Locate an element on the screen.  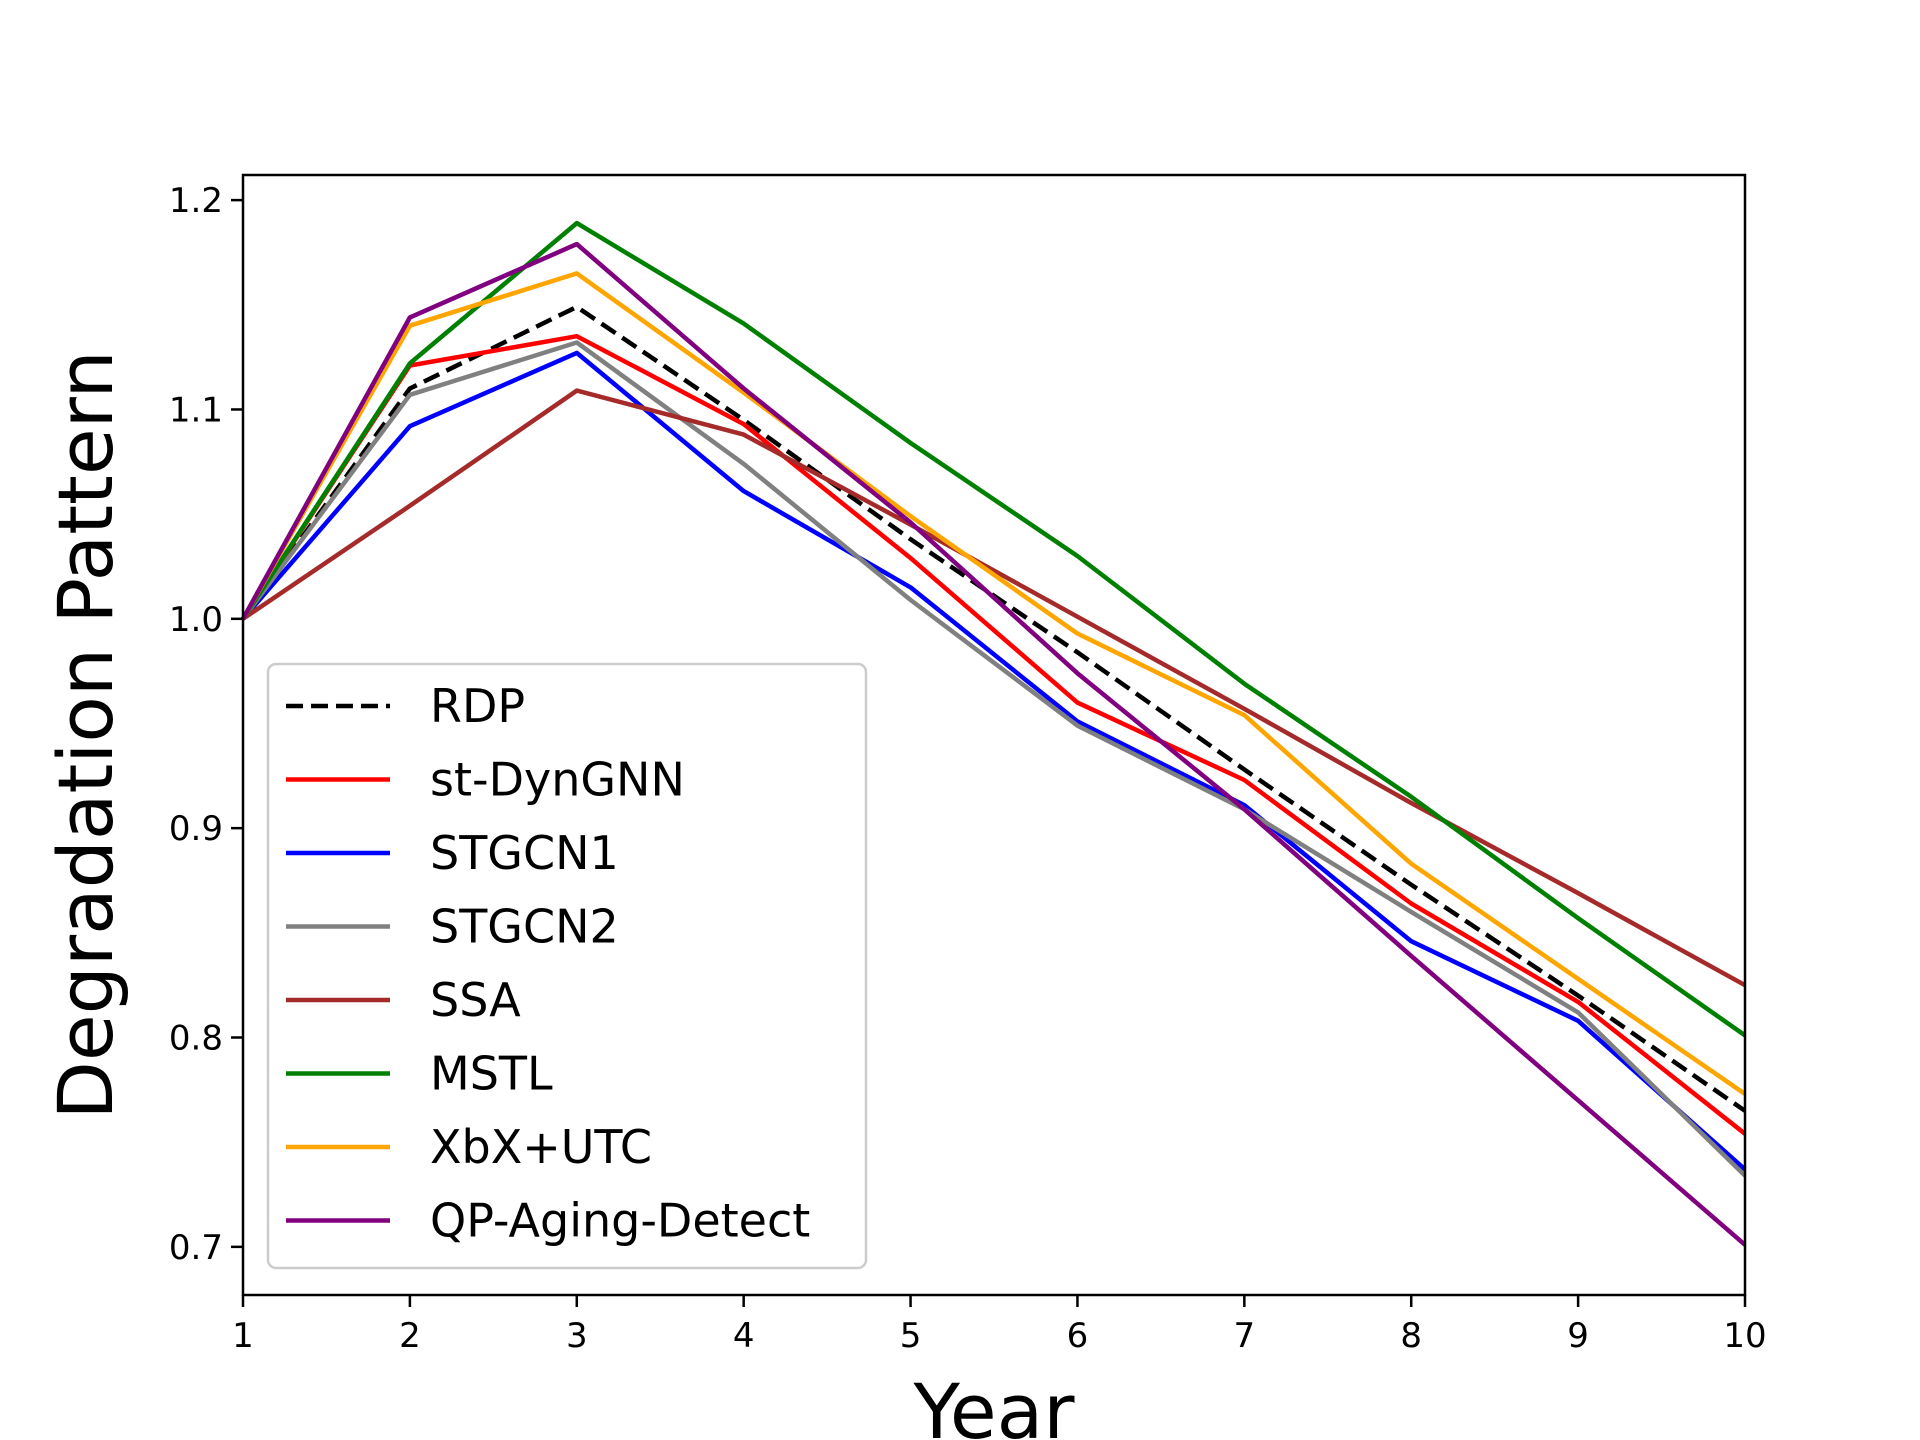
x-axis-ticks: 1 2 3 4 5 6 7 8 9 10 is located at coordinates (999, 1325).